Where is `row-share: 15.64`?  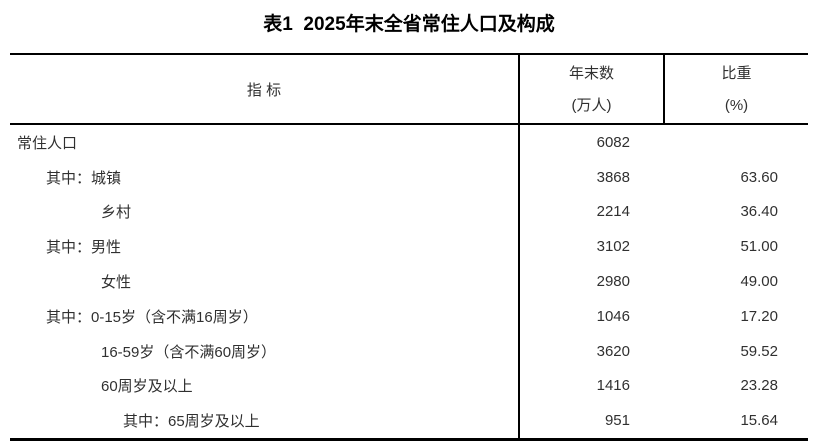 row-share: 15.64 is located at coordinates (759, 421).